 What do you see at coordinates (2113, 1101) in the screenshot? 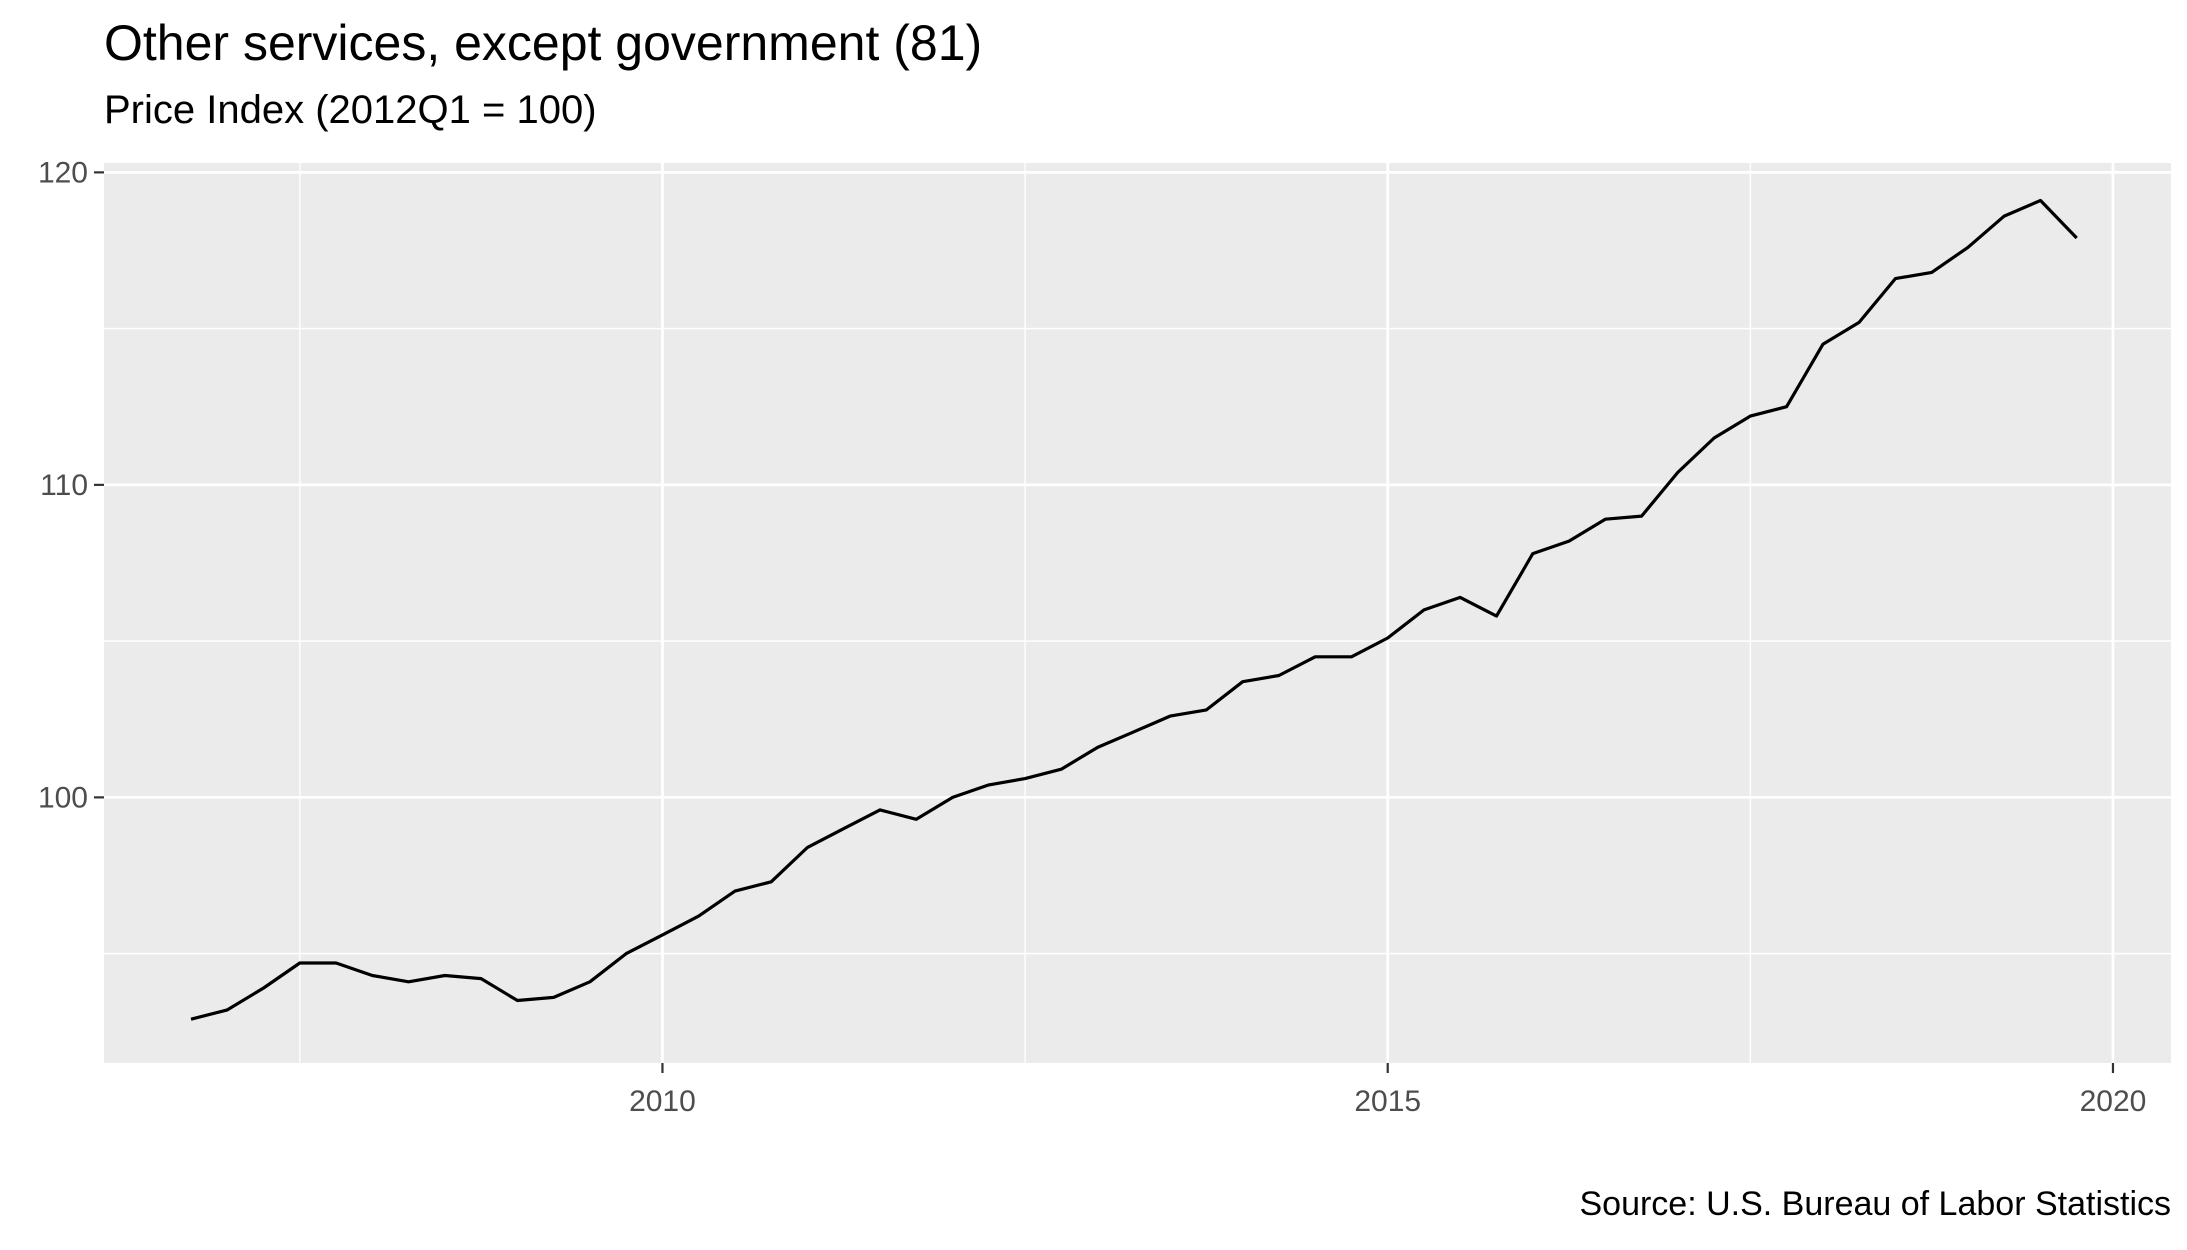
I see `x-tick-label: 2020` at bounding box center [2113, 1101].